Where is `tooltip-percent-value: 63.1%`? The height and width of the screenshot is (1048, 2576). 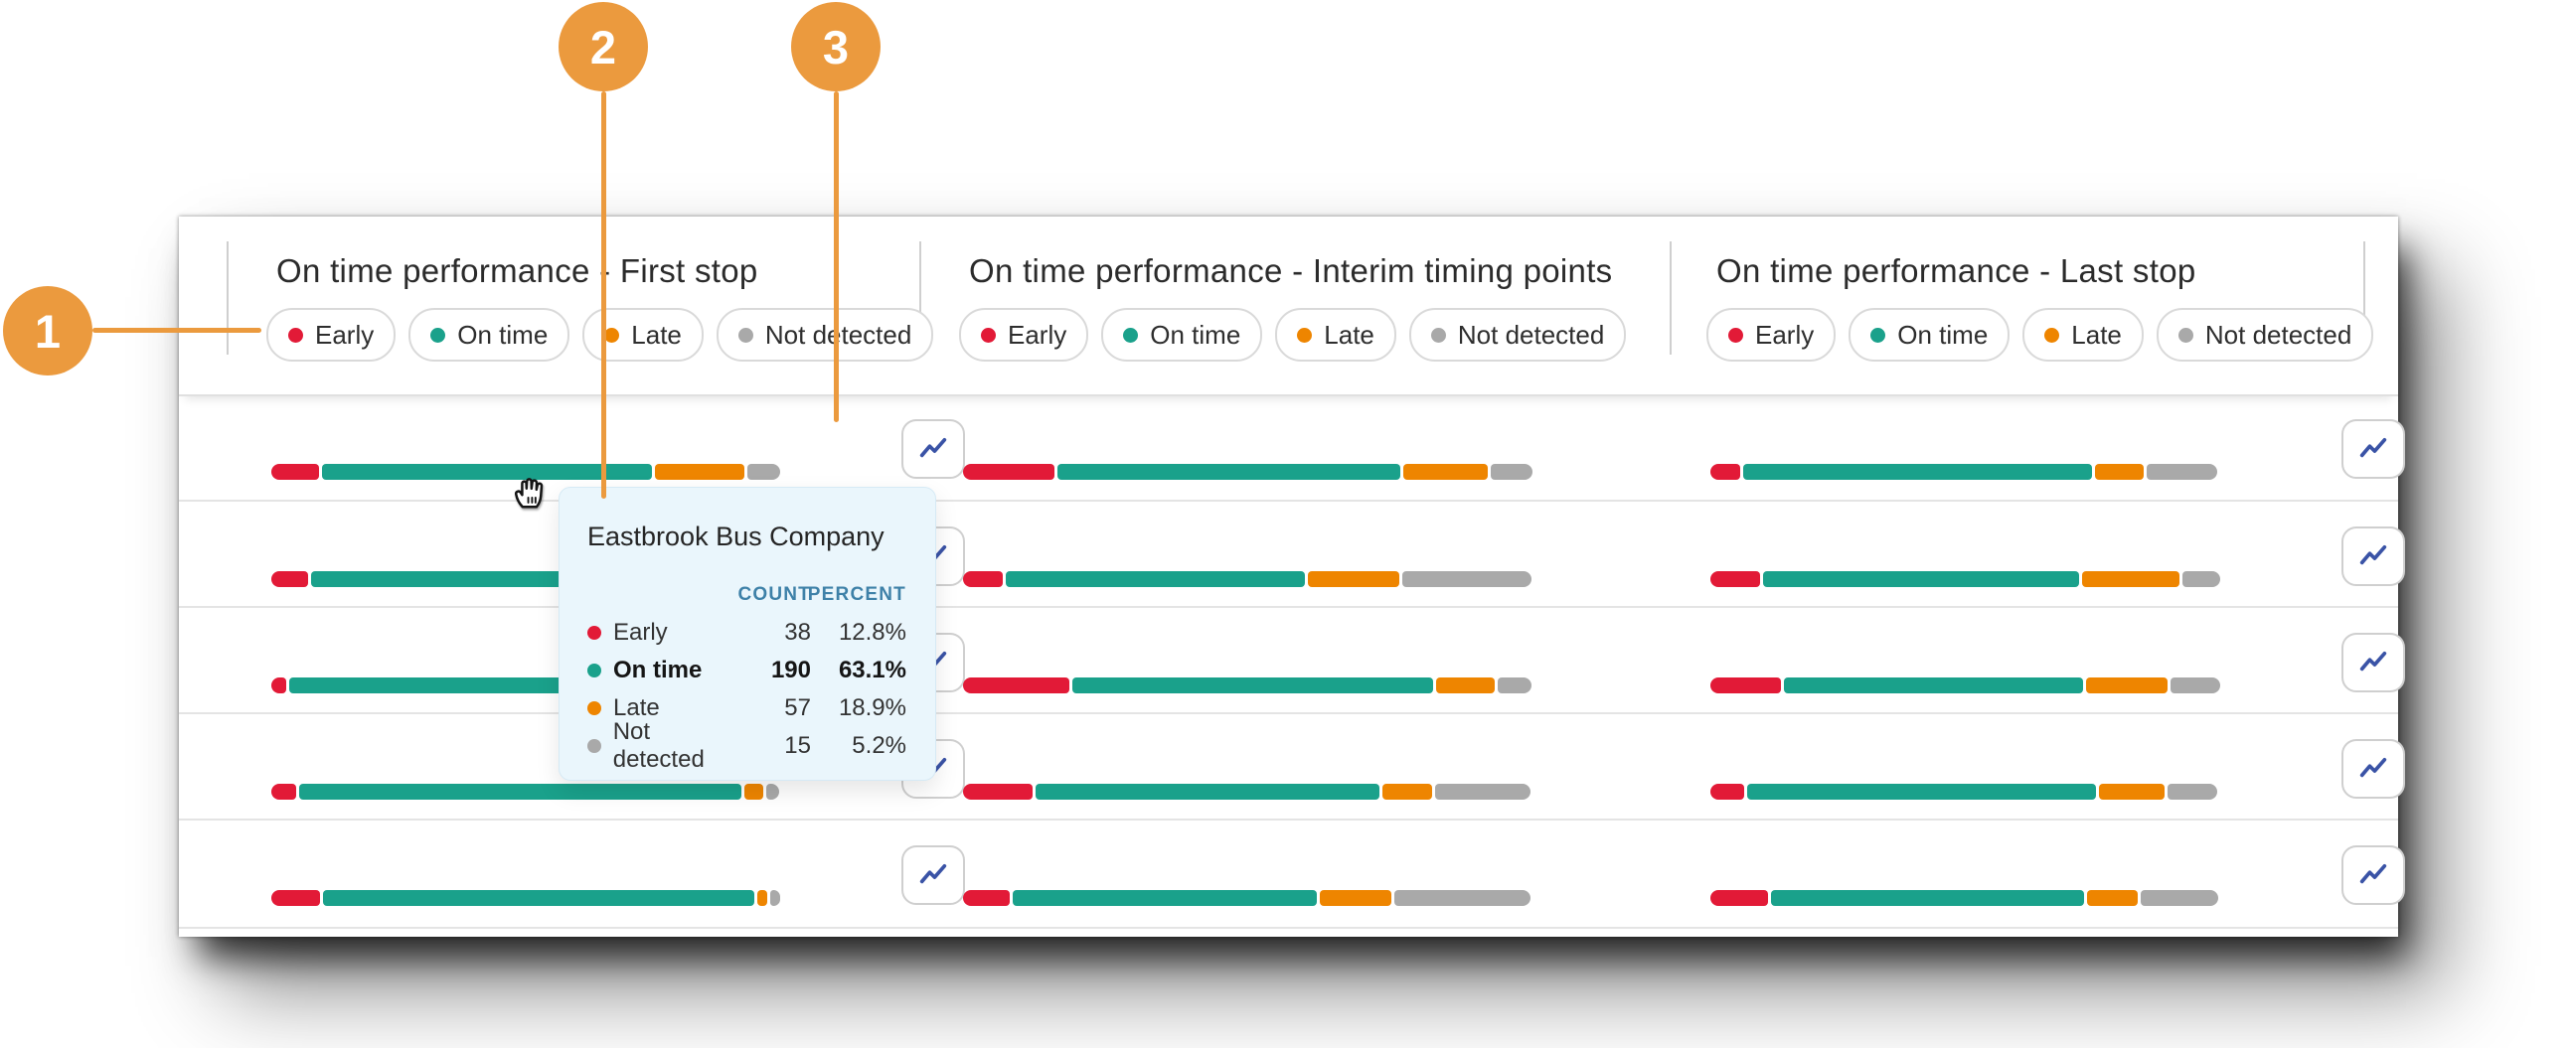 tooltip-percent-value: 63.1% is located at coordinates (872, 670).